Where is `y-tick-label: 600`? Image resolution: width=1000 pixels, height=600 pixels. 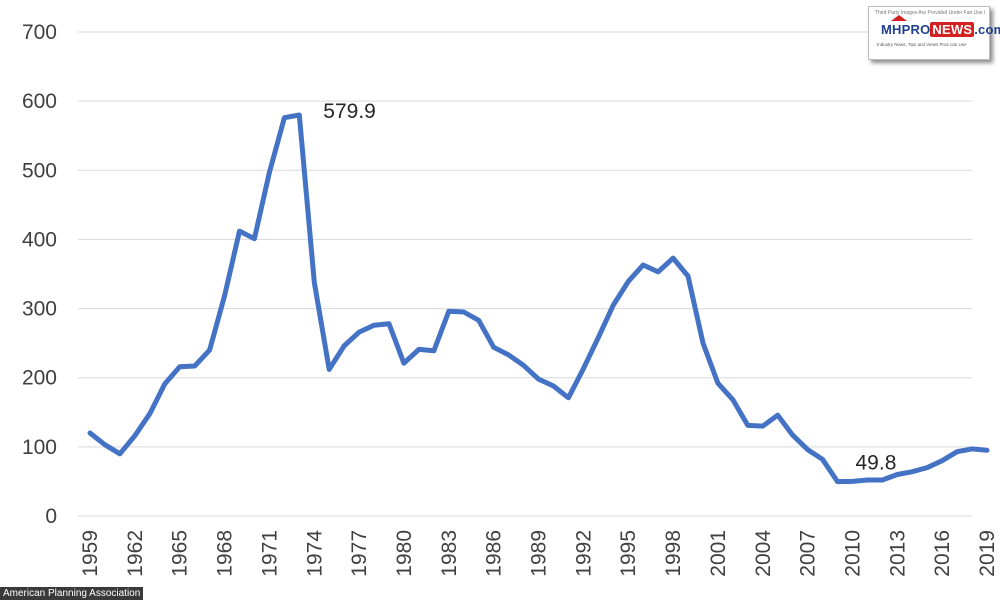
y-tick-label: 600 is located at coordinates (39, 101).